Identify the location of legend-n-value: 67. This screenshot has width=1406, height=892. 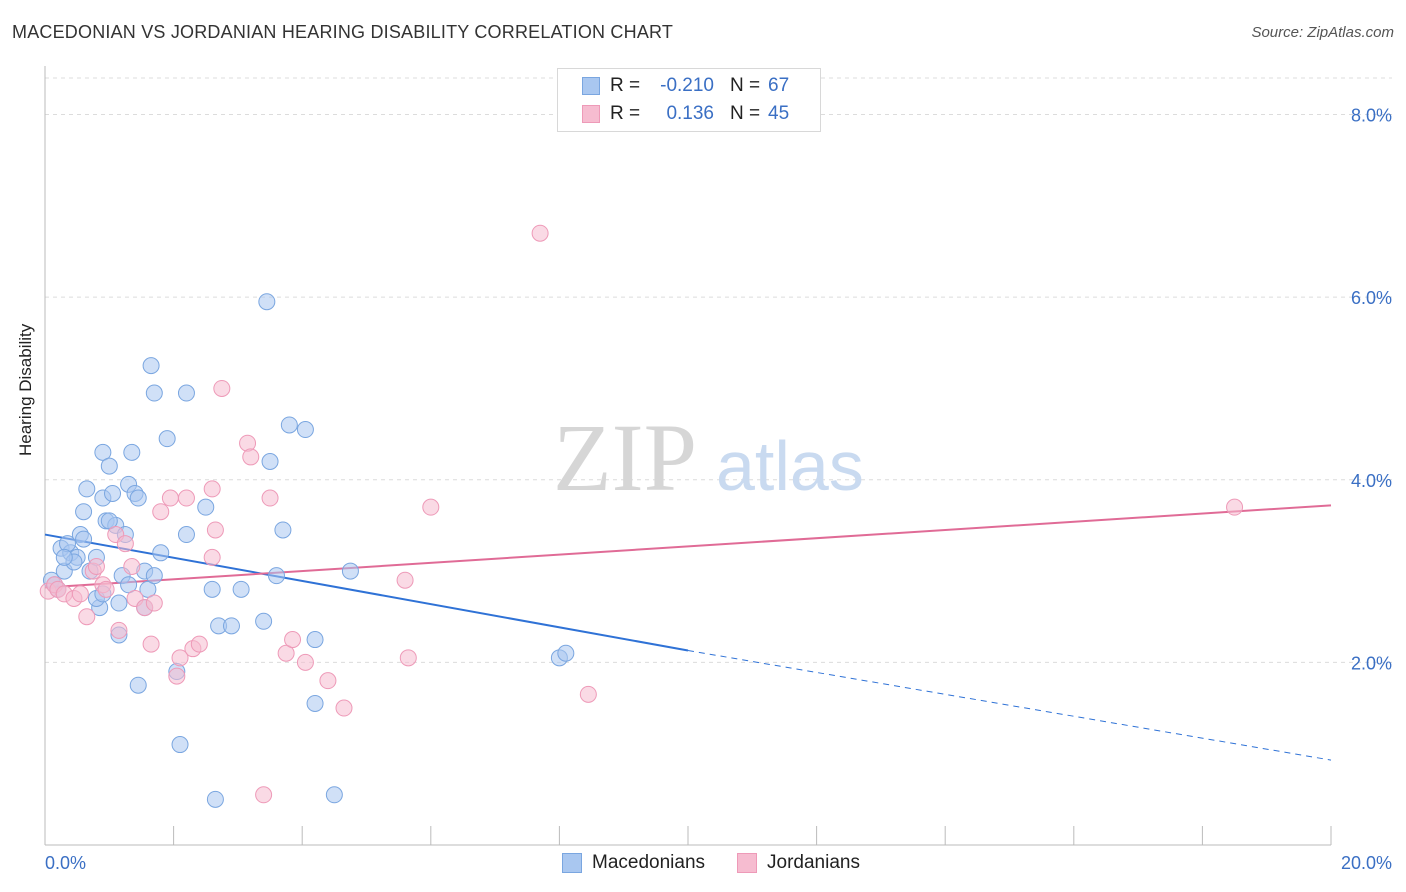
(779, 85).